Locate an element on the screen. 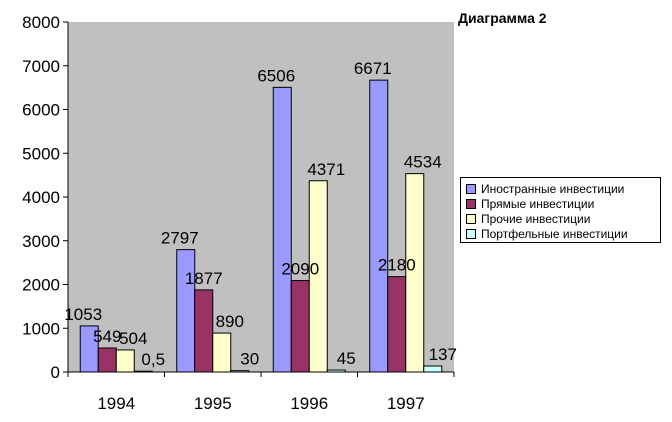 The width and height of the screenshot is (672, 422). y-axis: 0 1000 2000 3000 4000 5000 6000 7000 8000 is located at coordinates (45, 197).